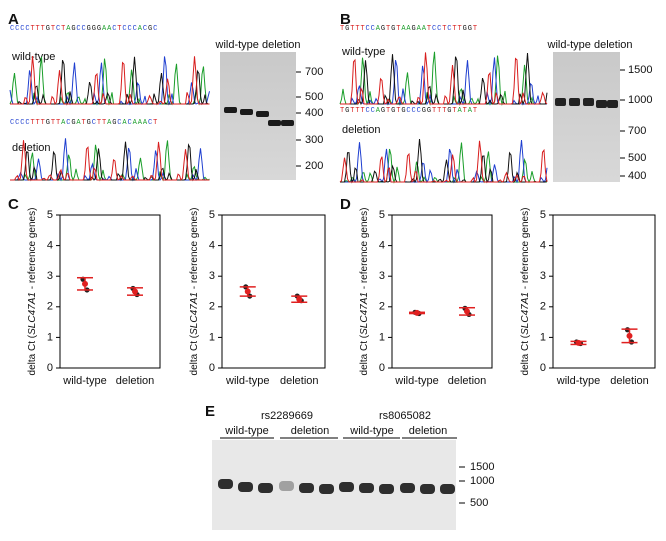  I want to click on label: 700, so click(637, 131).